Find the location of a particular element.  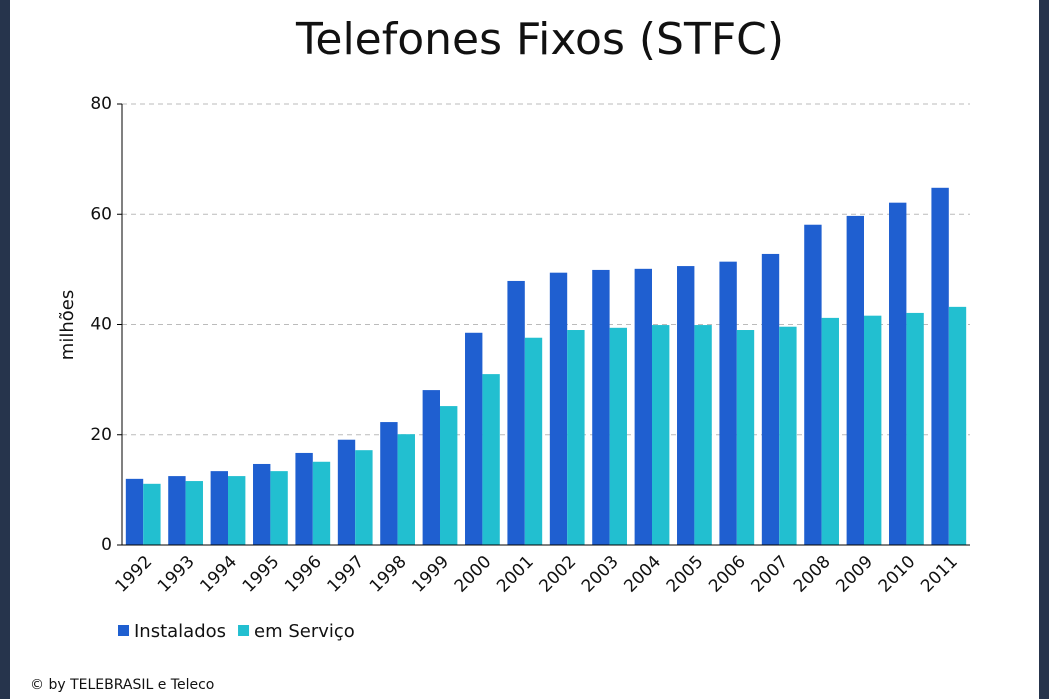

y-axis-label: milhões is located at coordinates (67, 325).